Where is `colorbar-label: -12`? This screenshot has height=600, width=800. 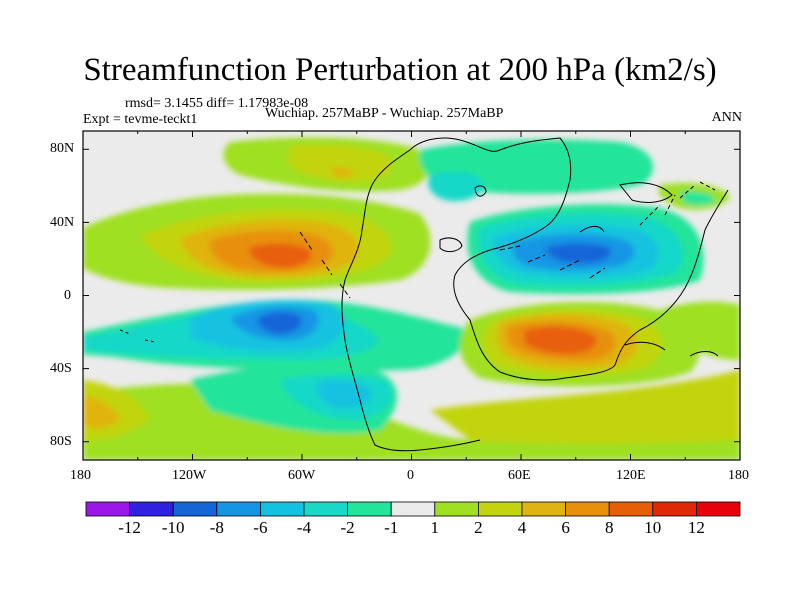
colorbar-label: -12 is located at coordinates (129, 527).